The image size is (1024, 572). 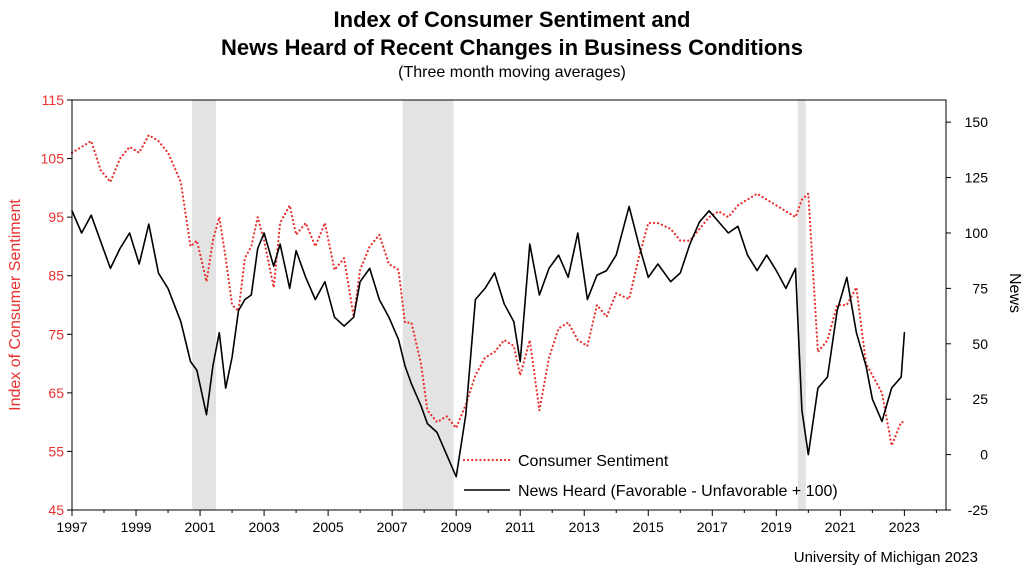 I want to click on x-tick-label-2013: 2013, so click(x=584, y=527).